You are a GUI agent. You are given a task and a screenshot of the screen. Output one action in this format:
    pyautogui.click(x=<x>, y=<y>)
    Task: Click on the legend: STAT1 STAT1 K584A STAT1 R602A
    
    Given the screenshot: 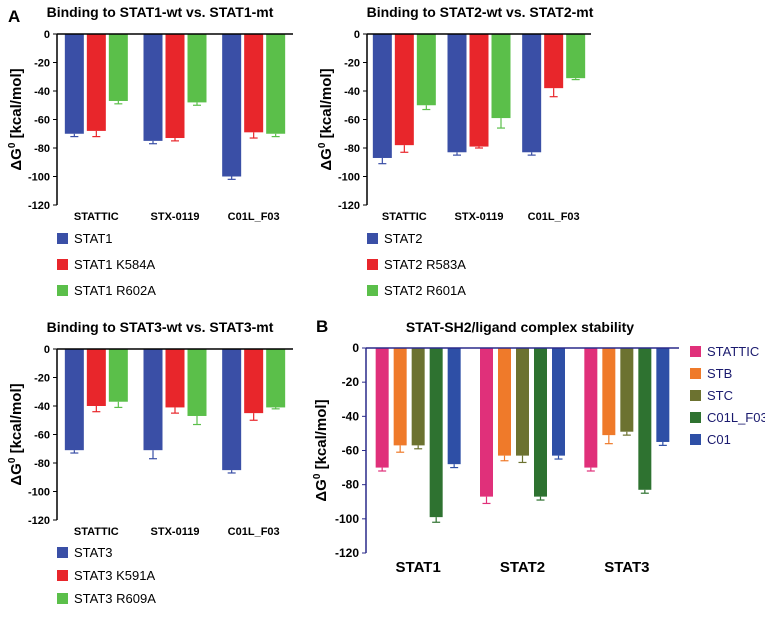 What is the action you would take?
    pyautogui.click(x=106, y=264)
    